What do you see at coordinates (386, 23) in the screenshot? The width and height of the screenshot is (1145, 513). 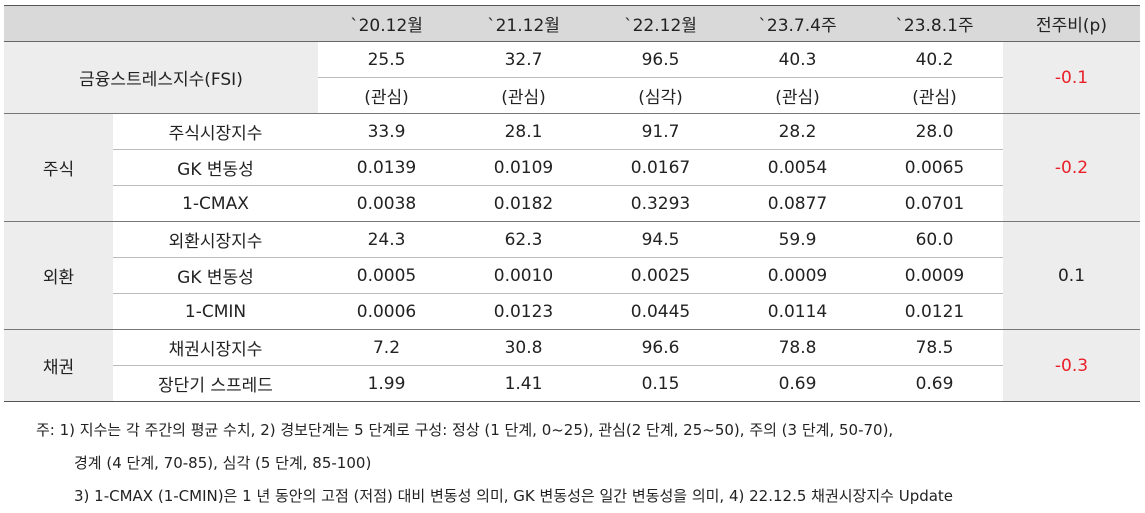 I see `col-header: `20.12월` at bounding box center [386, 23].